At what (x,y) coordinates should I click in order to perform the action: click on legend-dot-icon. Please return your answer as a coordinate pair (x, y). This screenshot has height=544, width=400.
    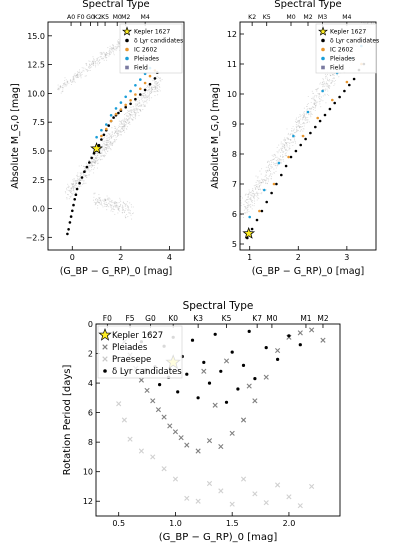
    Looking at the image, I should click on (105, 371).